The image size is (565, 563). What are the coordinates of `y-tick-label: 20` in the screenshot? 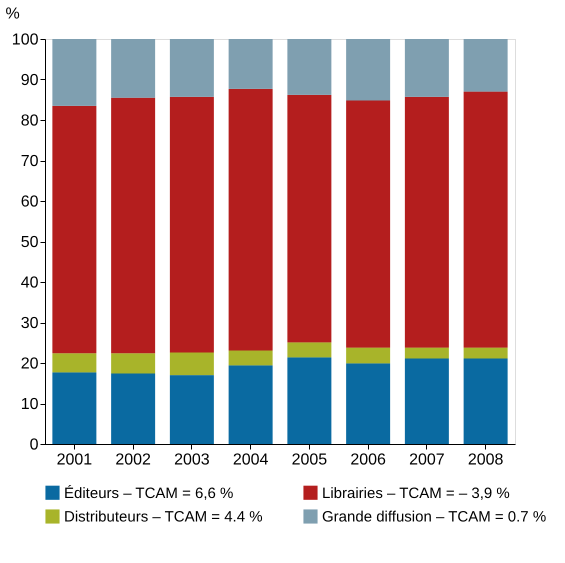 It's located at (29, 364).